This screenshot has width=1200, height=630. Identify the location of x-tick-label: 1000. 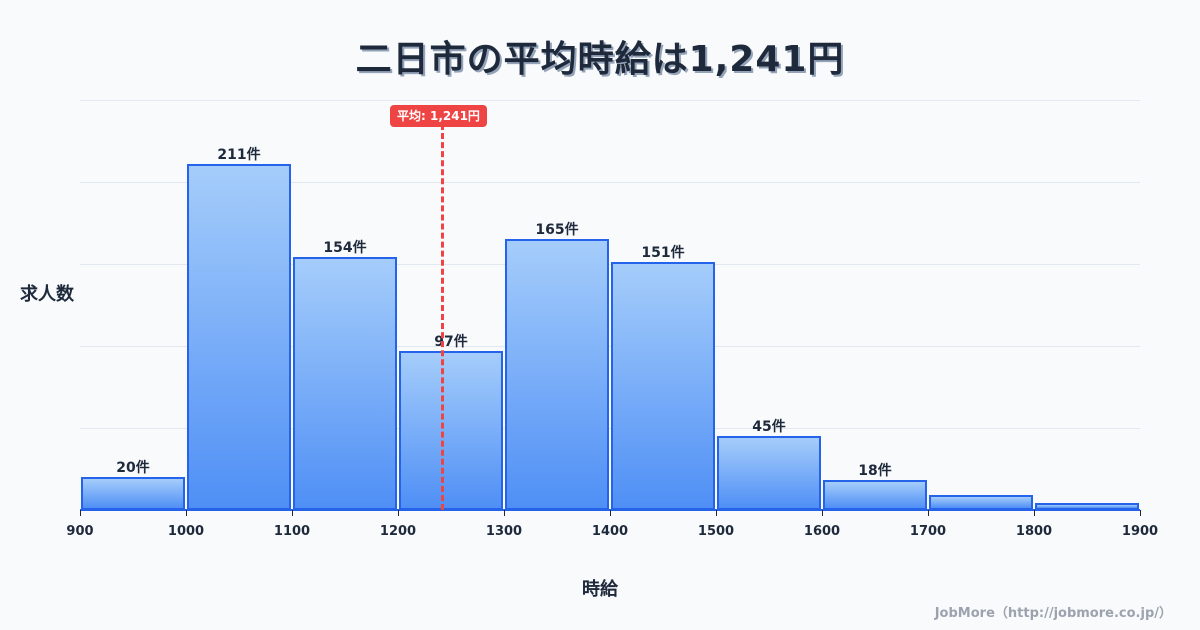
(186, 531).